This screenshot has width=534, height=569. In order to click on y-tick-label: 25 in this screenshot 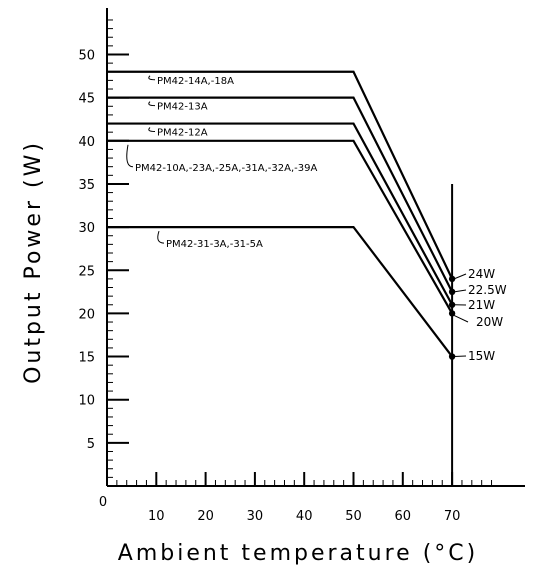, I will do `click(86, 271)`.